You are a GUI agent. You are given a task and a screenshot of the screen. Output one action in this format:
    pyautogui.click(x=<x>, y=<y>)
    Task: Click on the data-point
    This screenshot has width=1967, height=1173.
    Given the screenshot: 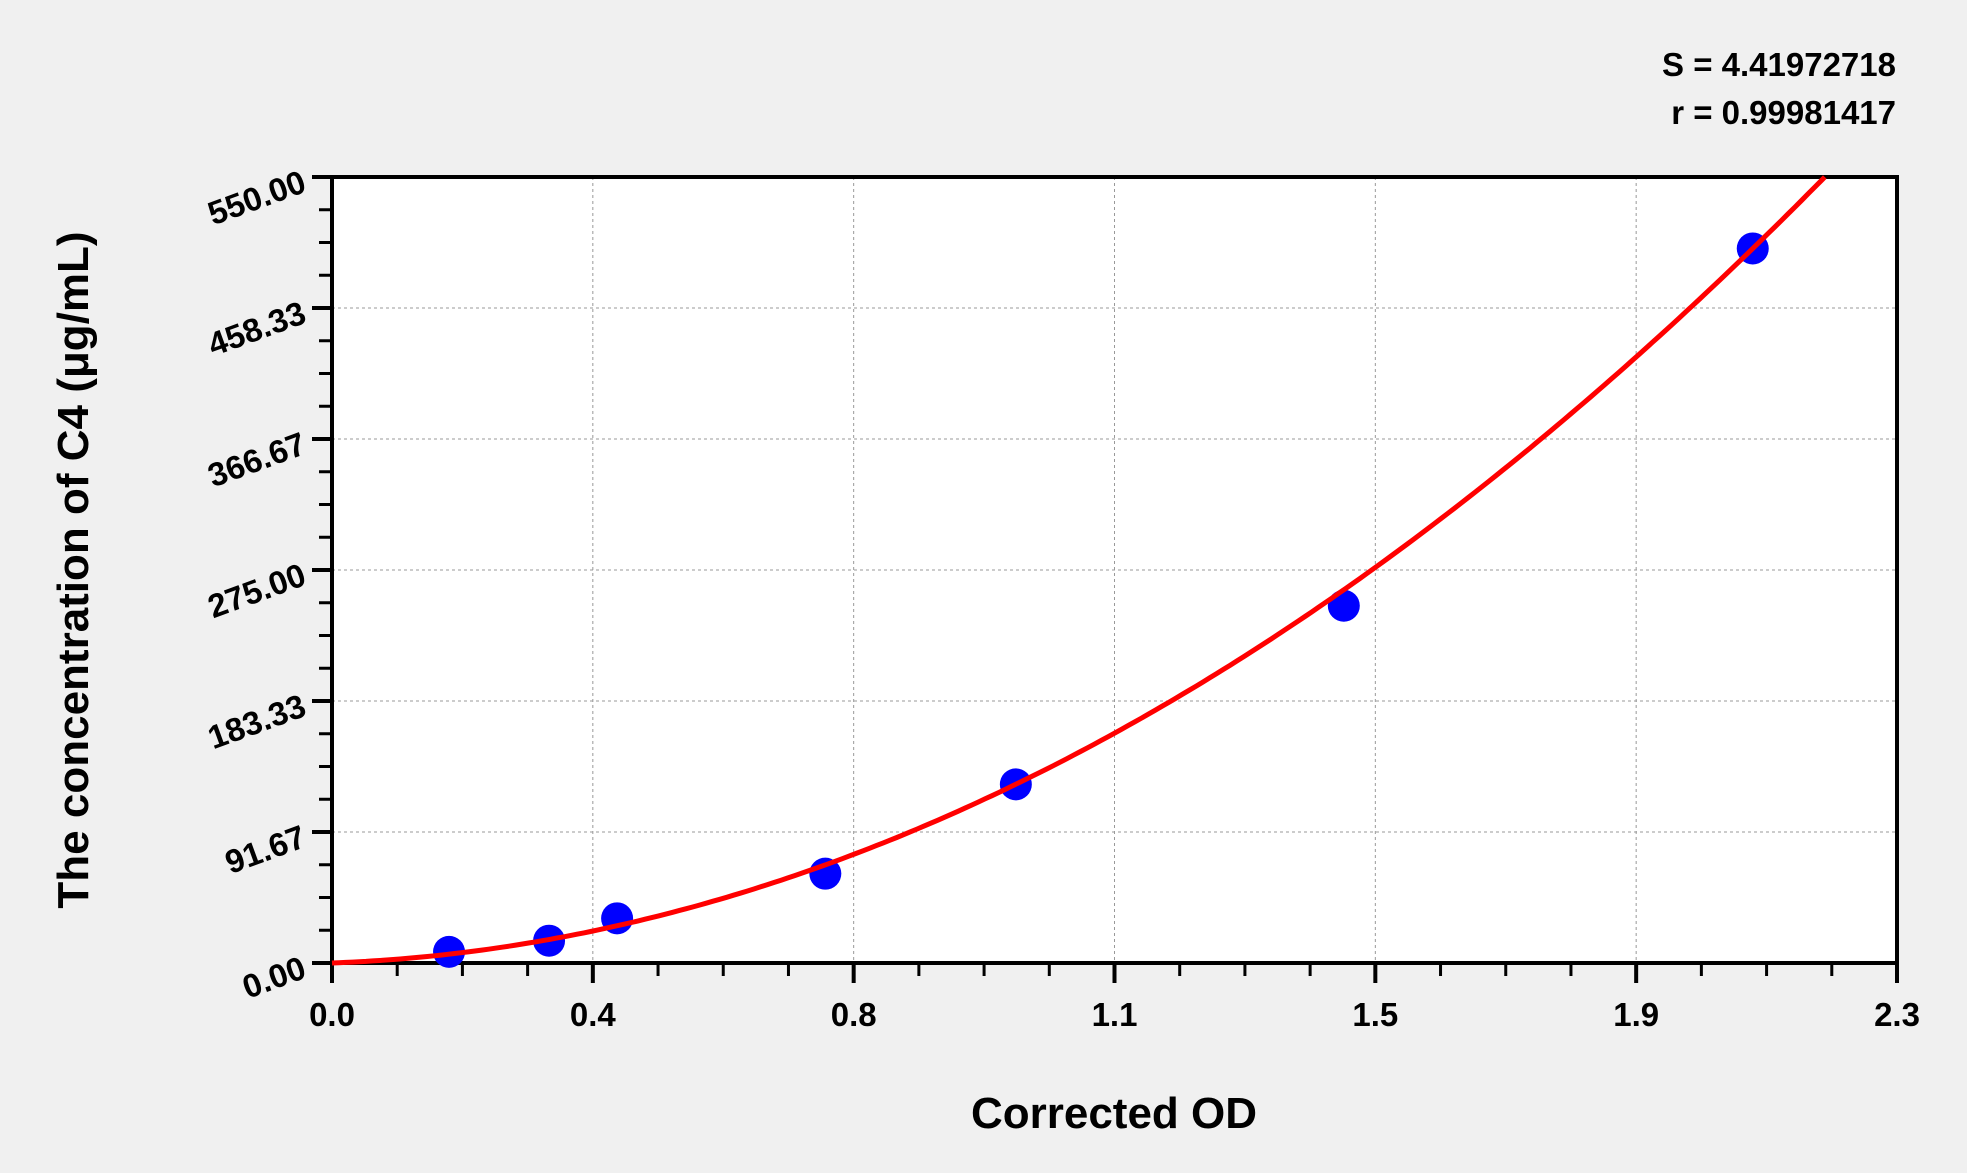 What is the action you would take?
    pyautogui.click(x=1343, y=605)
    